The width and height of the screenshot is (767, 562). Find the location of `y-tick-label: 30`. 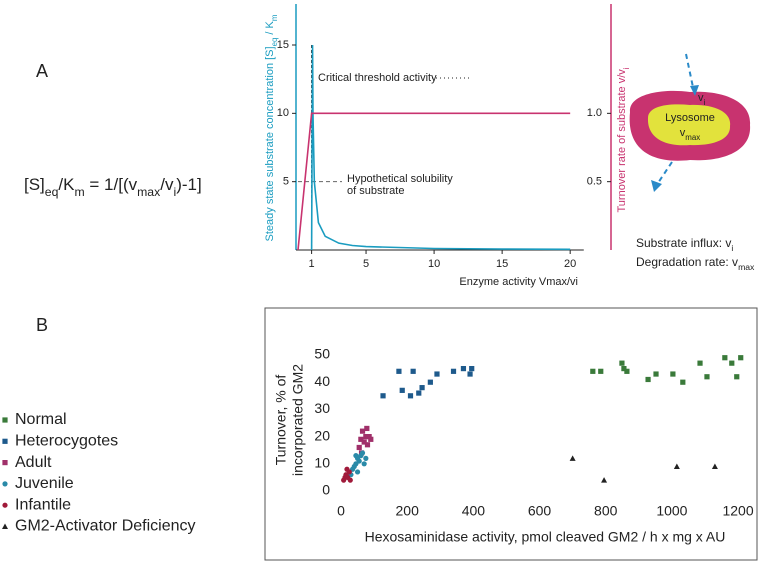

y-tick-label: 30 is located at coordinates (322, 408).